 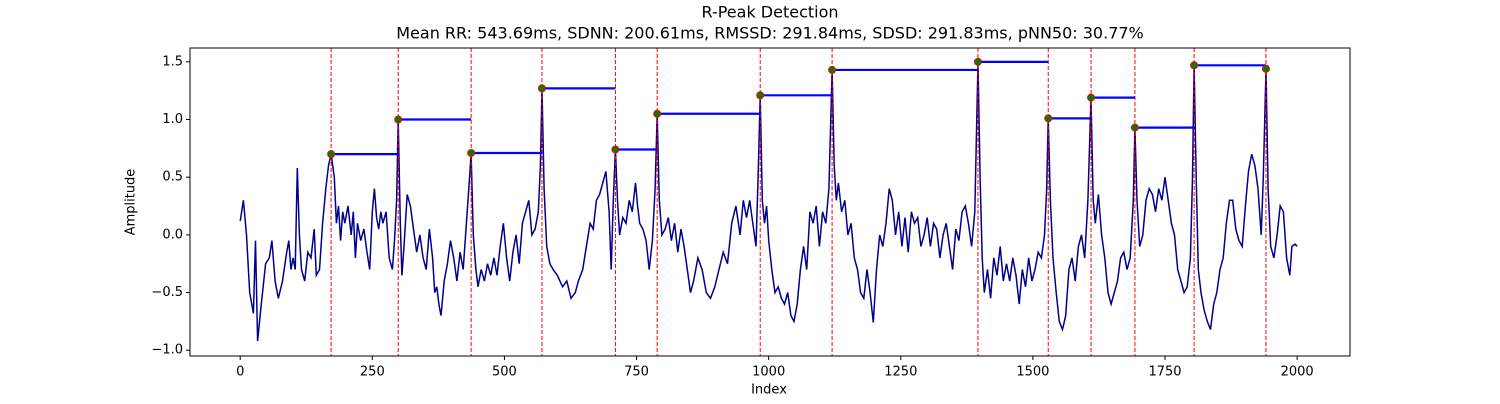 What do you see at coordinates (900, 372) in the screenshot?
I see `x-tick-label: 1250` at bounding box center [900, 372].